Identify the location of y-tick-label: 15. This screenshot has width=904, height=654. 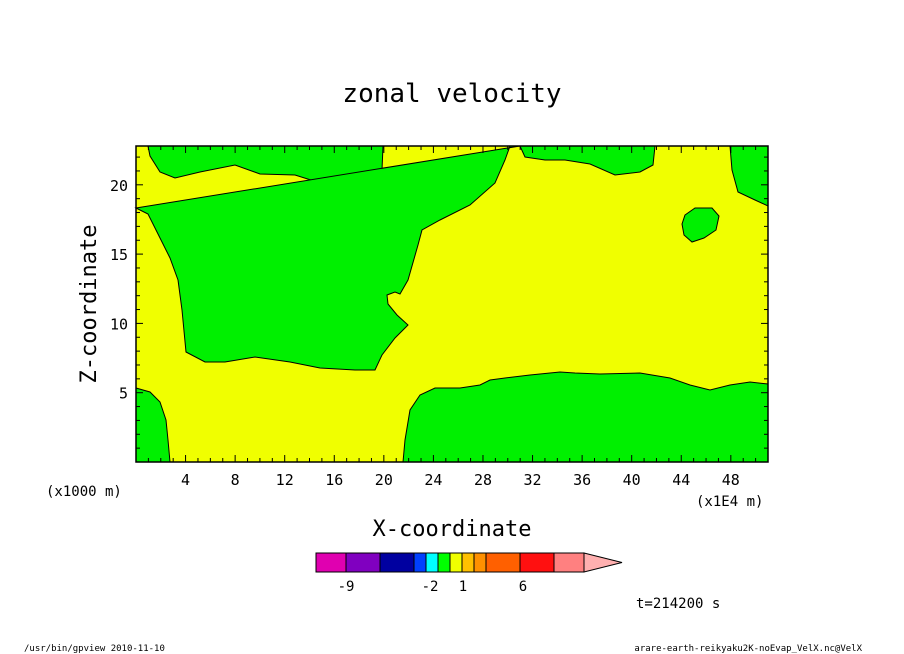
(119, 255).